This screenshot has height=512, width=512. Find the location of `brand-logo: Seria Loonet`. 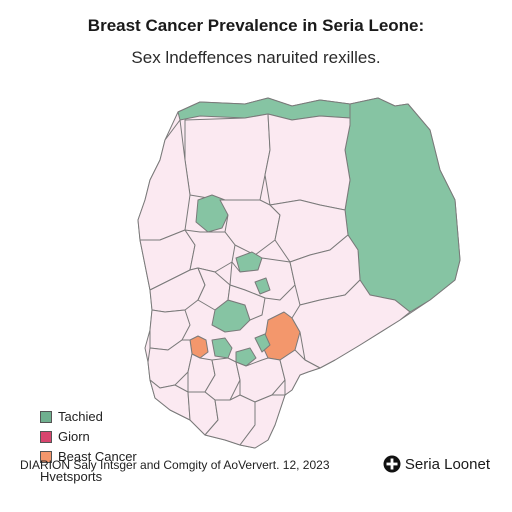

brand-logo: Seria Loonet is located at coordinates (436, 464).